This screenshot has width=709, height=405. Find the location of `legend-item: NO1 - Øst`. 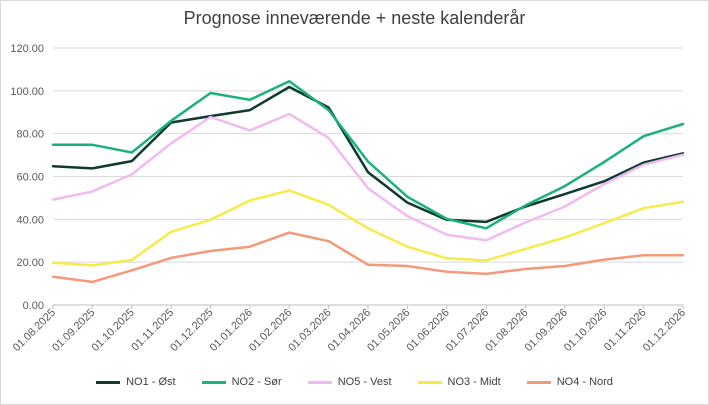

legend-item: NO1 - Øst is located at coordinates (136, 382).